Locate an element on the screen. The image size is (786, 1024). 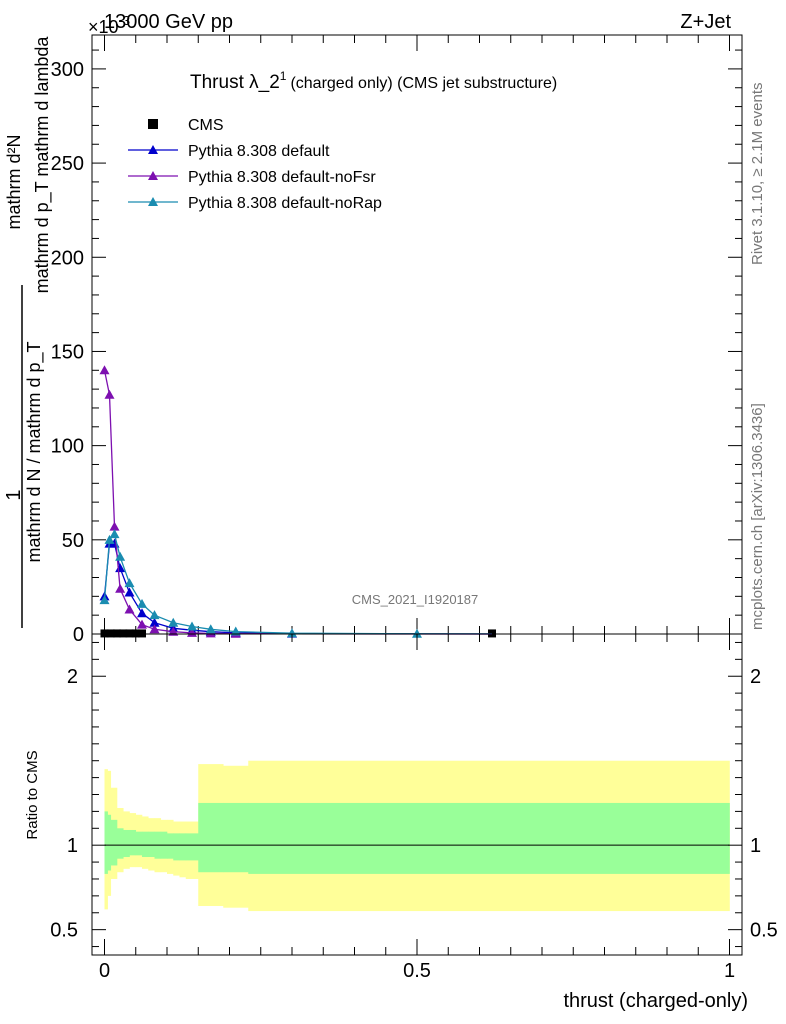
ratio-y-tick-label-right: 0.5 is located at coordinates (764, 931).